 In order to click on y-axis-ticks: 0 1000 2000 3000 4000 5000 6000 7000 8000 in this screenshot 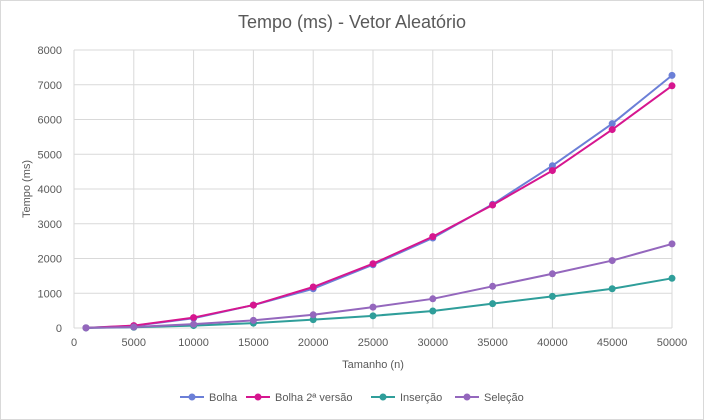, I will do `click(50, 190)`.